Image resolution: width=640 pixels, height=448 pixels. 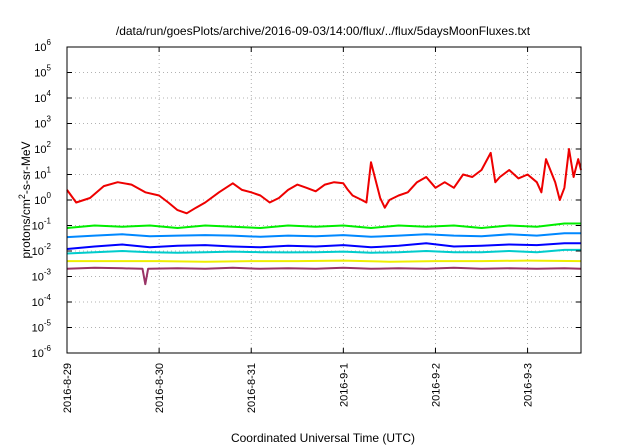 I want to click on x-axis-label: Coordinated Universal Time (UTC), so click(x=323, y=438).